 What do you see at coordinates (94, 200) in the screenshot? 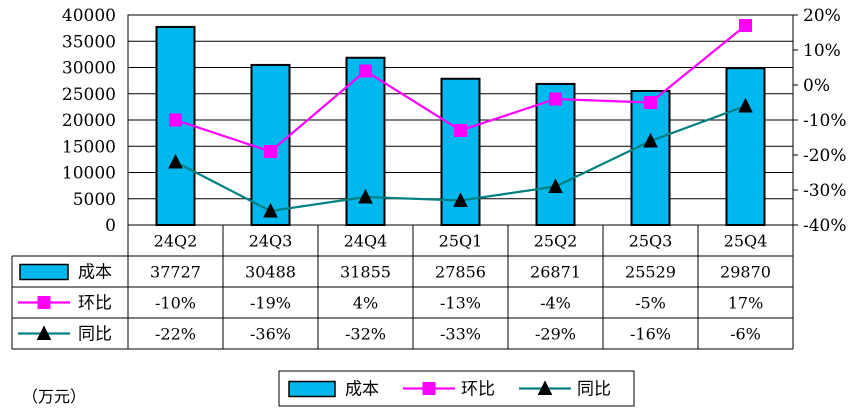
I see `y-tick-label: 5000` at bounding box center [94, 200].